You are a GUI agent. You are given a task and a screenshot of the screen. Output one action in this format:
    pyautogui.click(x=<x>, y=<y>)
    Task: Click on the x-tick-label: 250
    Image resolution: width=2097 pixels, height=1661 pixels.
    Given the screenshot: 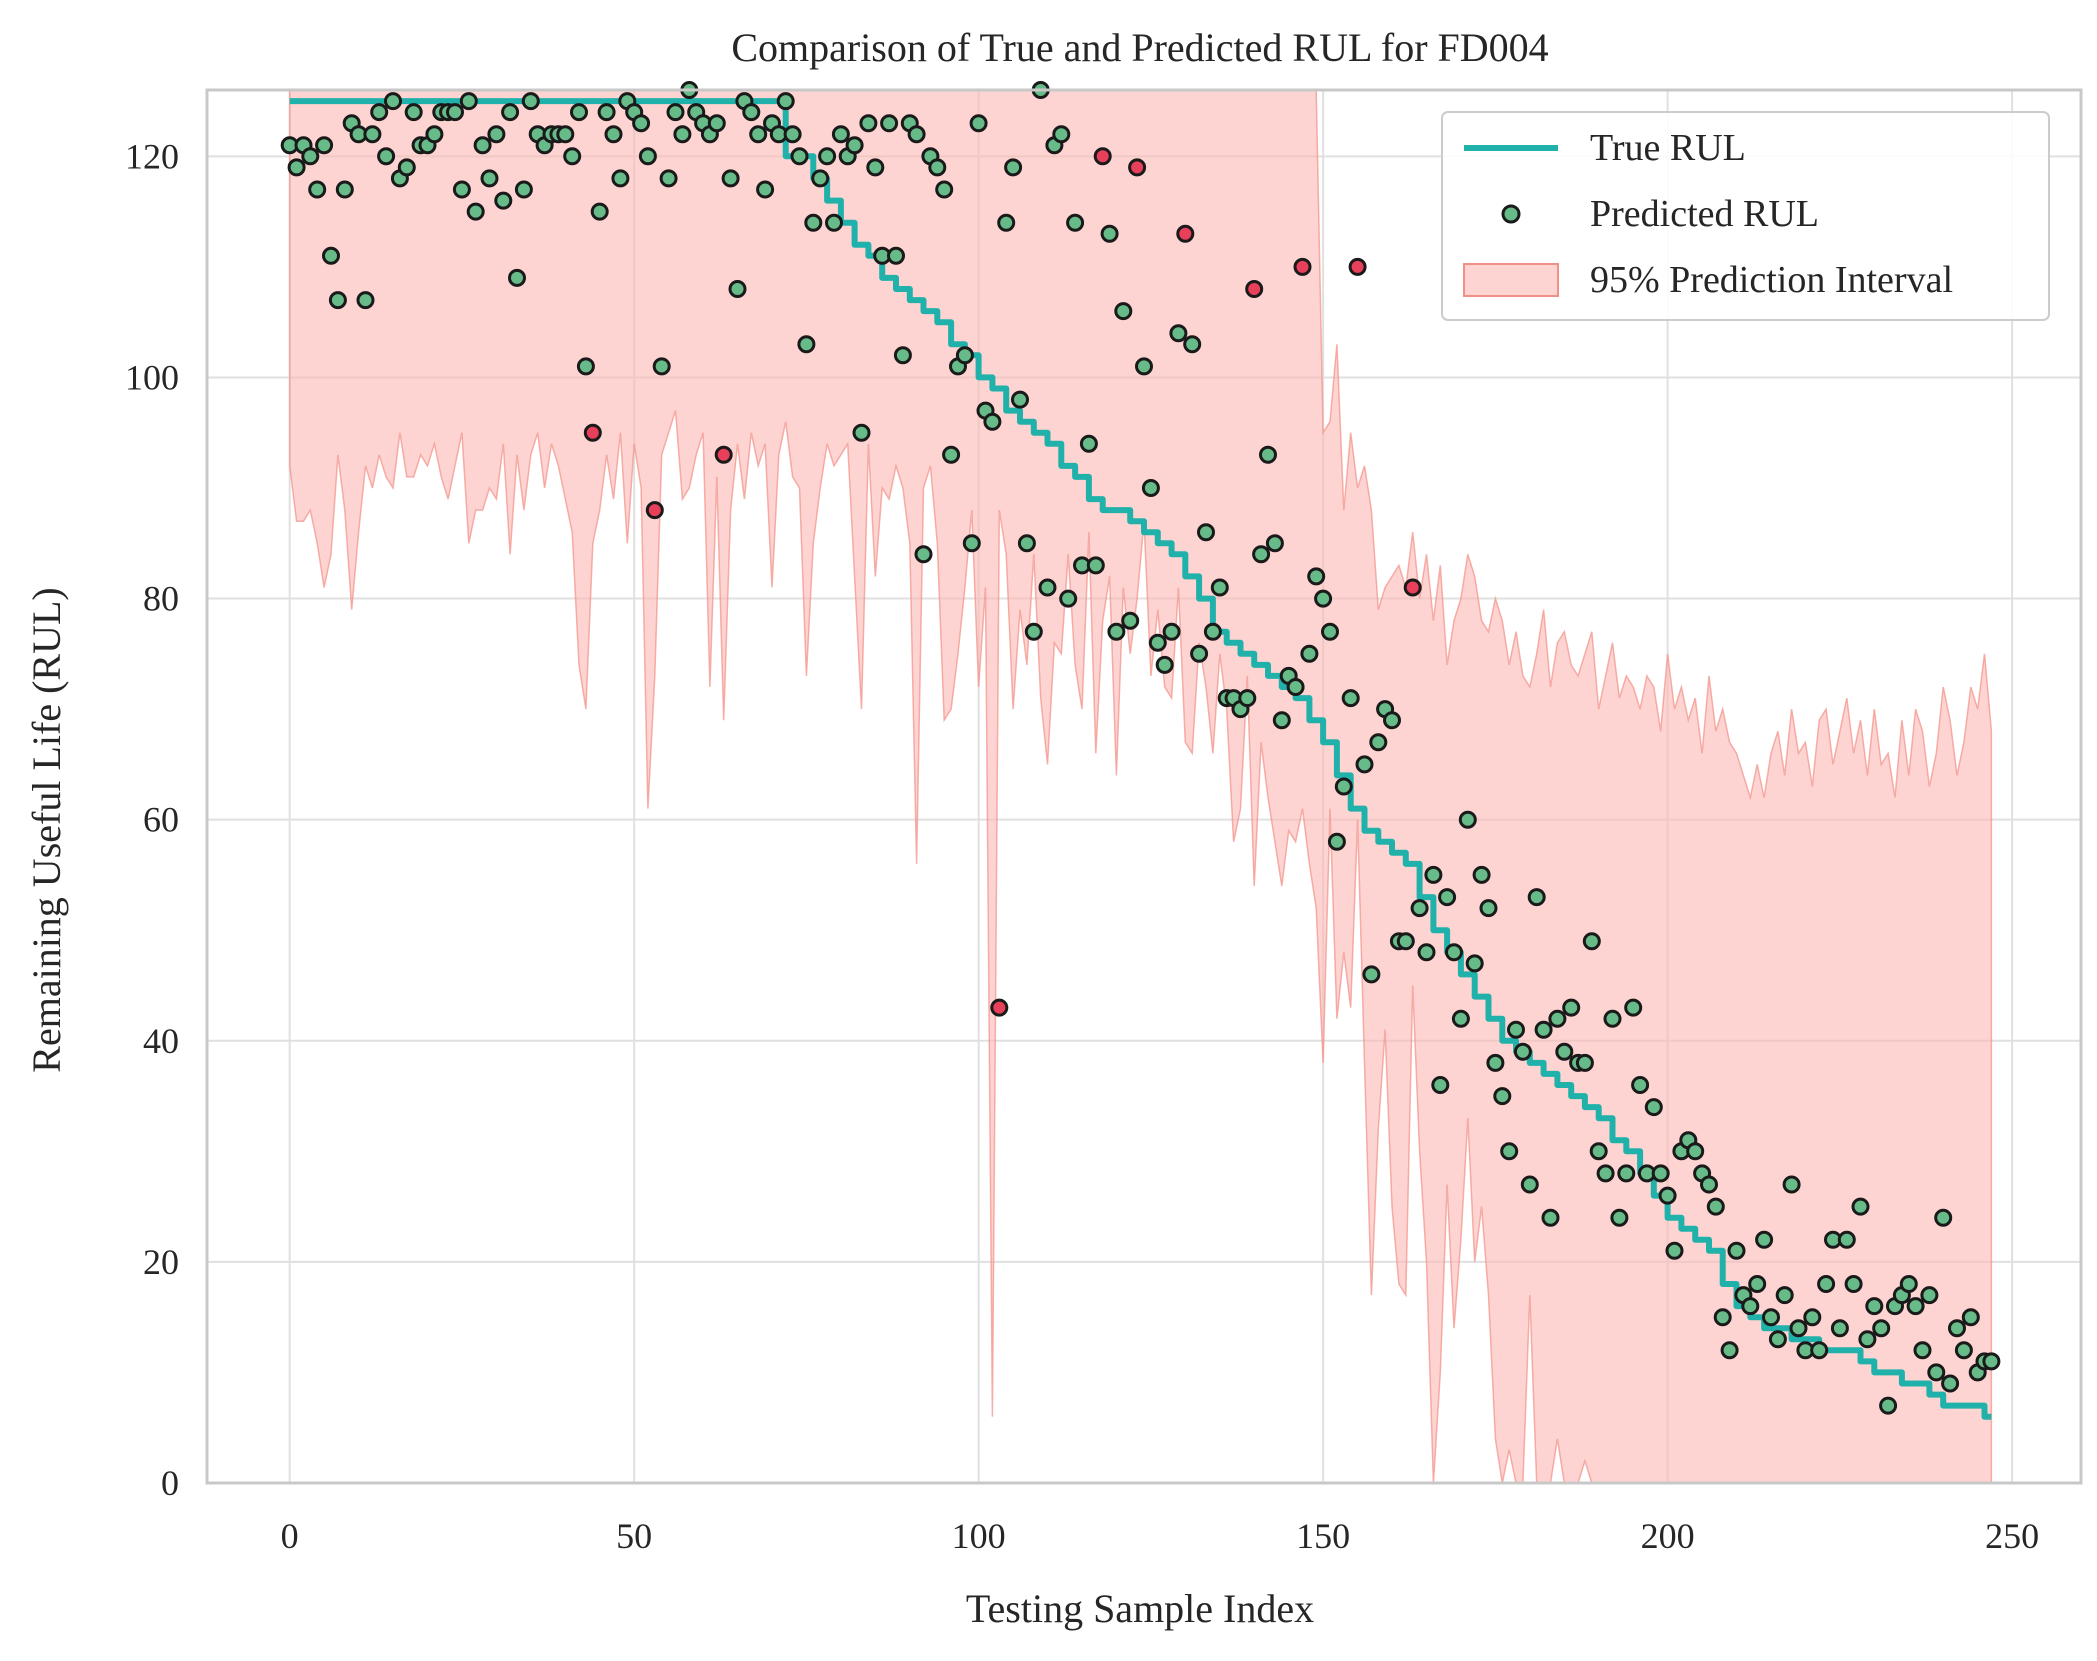 What is the action you would take?
    pyautogui.click(x=2012, y=1536)
    